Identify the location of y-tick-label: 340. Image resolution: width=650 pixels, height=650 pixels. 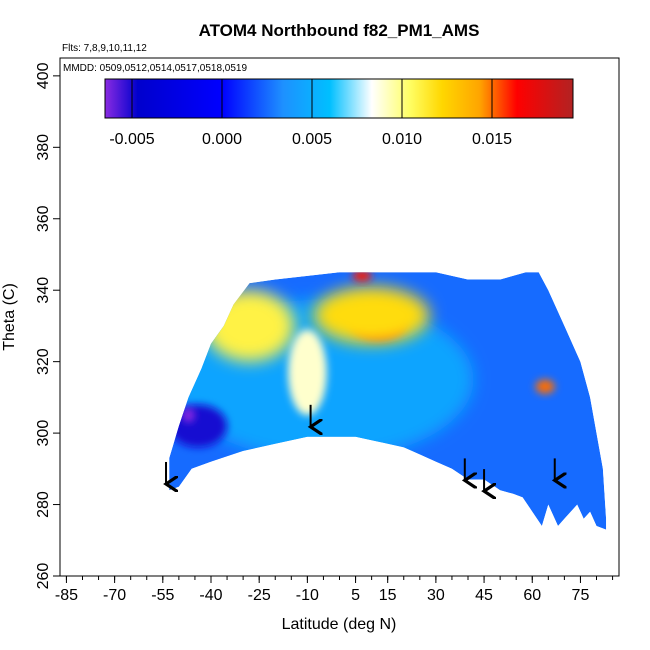
(43, 290).